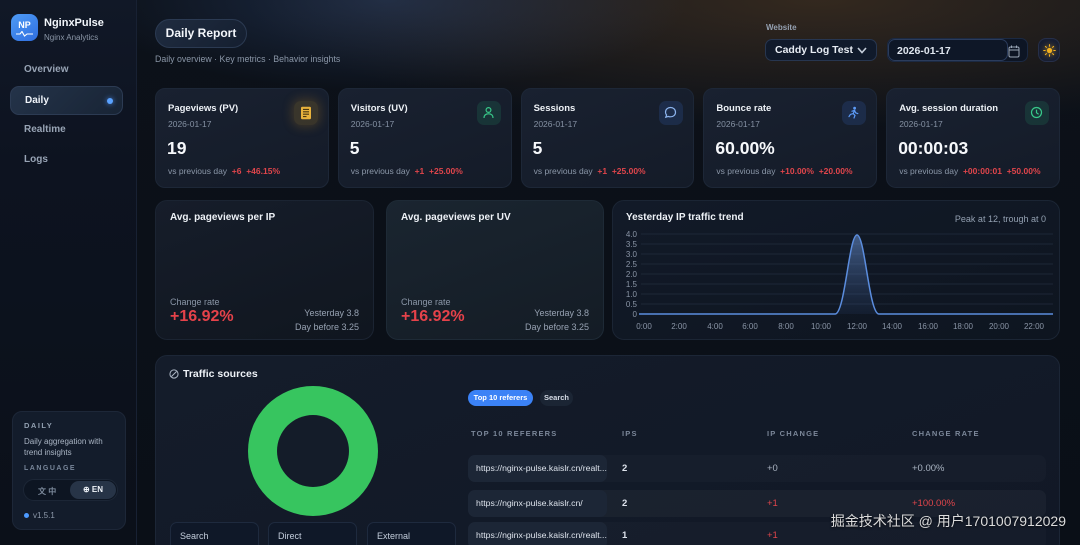  Describe the element at coordinates (632, 254) in the screenshot. I see `svg-text: 3.0` at that location.